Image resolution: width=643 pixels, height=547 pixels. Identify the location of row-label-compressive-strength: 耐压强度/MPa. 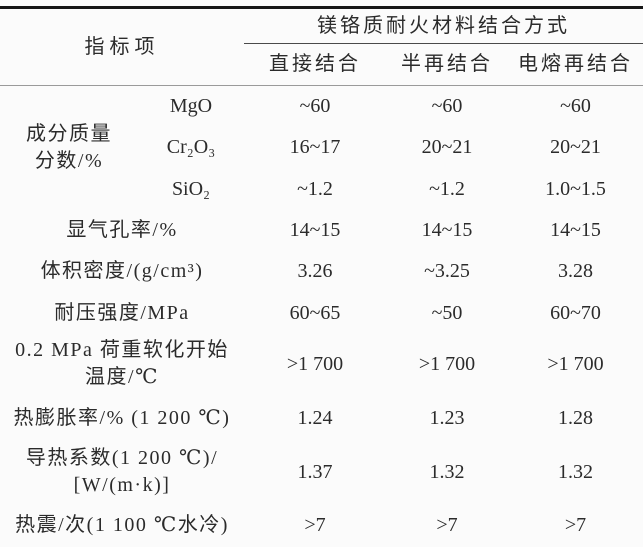
(122, 312).